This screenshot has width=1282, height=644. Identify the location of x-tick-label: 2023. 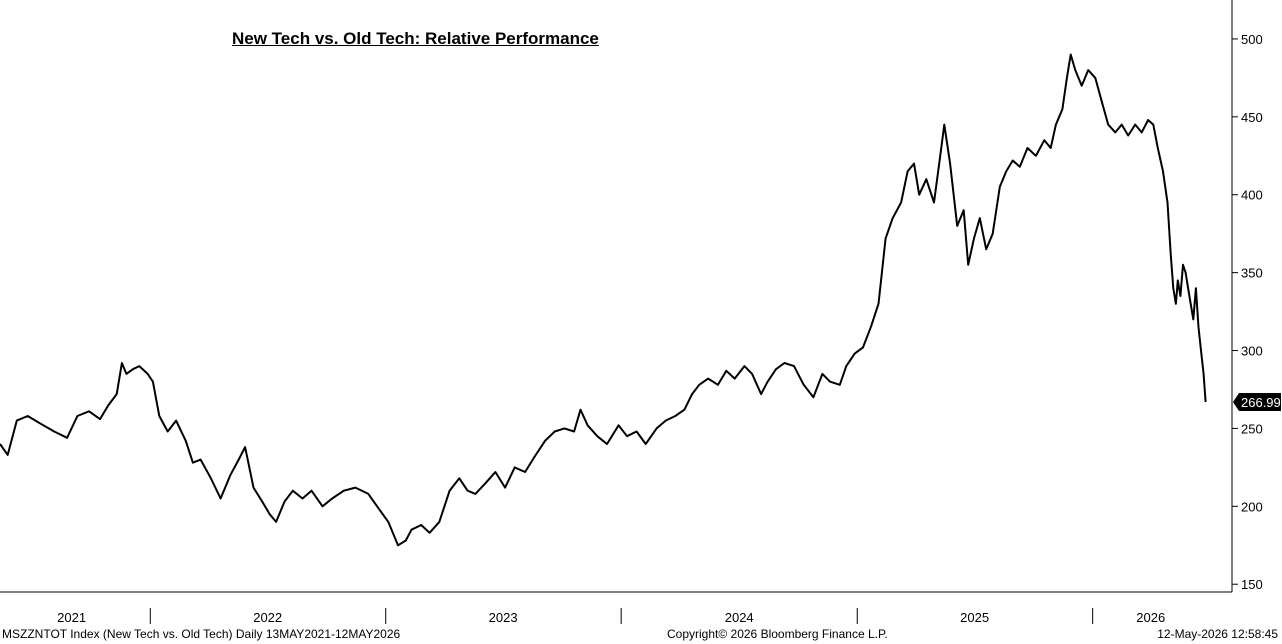
(503, 617).